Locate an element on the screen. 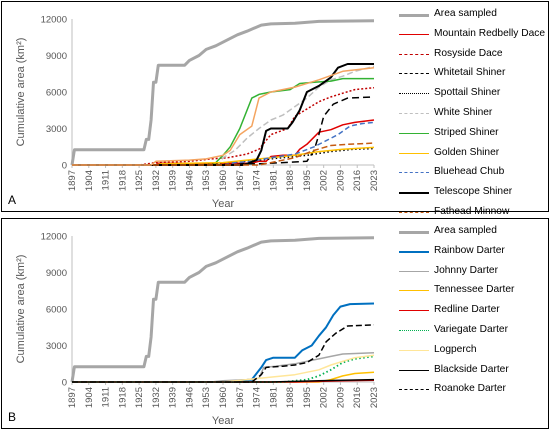  legend-label: White Shiner is located at coordinates (463, 112).